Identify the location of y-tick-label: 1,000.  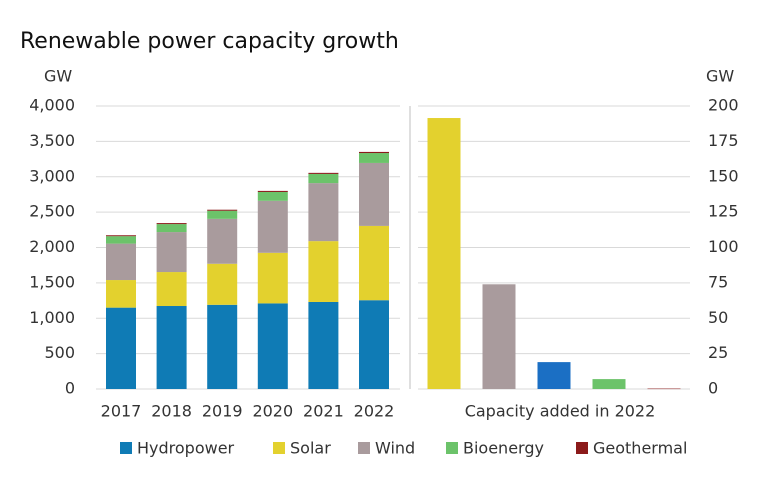
(52, 317).